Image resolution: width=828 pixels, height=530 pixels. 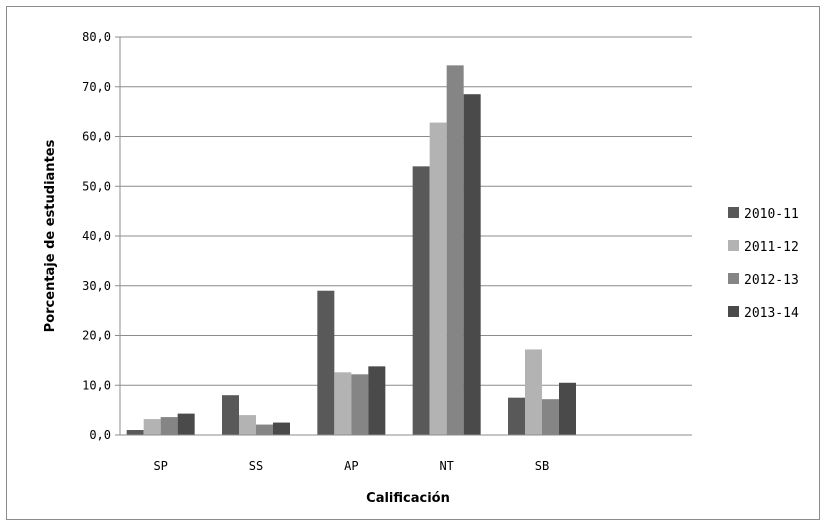 What do you see at coordinates (771, 280) in the screenshot?
I see `legend-label: 2012-13` at bounding box center [771, 280].